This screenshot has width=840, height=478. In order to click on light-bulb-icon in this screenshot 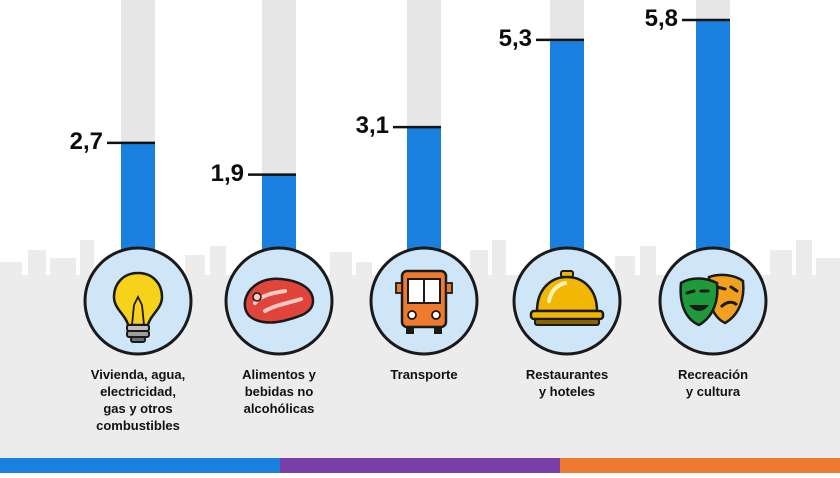, I will do `click(138, 301)`.